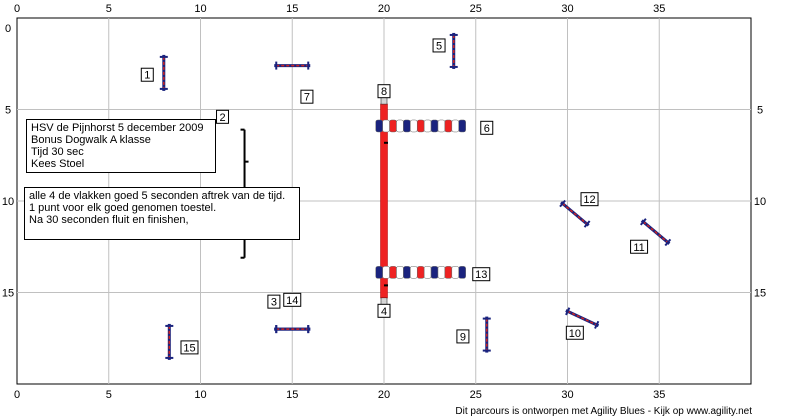 This screenshot has height=419, width=800. What do you see at coordinates (91, 140) in the screenshot?
I see `info-line: Bonus Dogwalk A klasse` at bounding box center [91, 140].